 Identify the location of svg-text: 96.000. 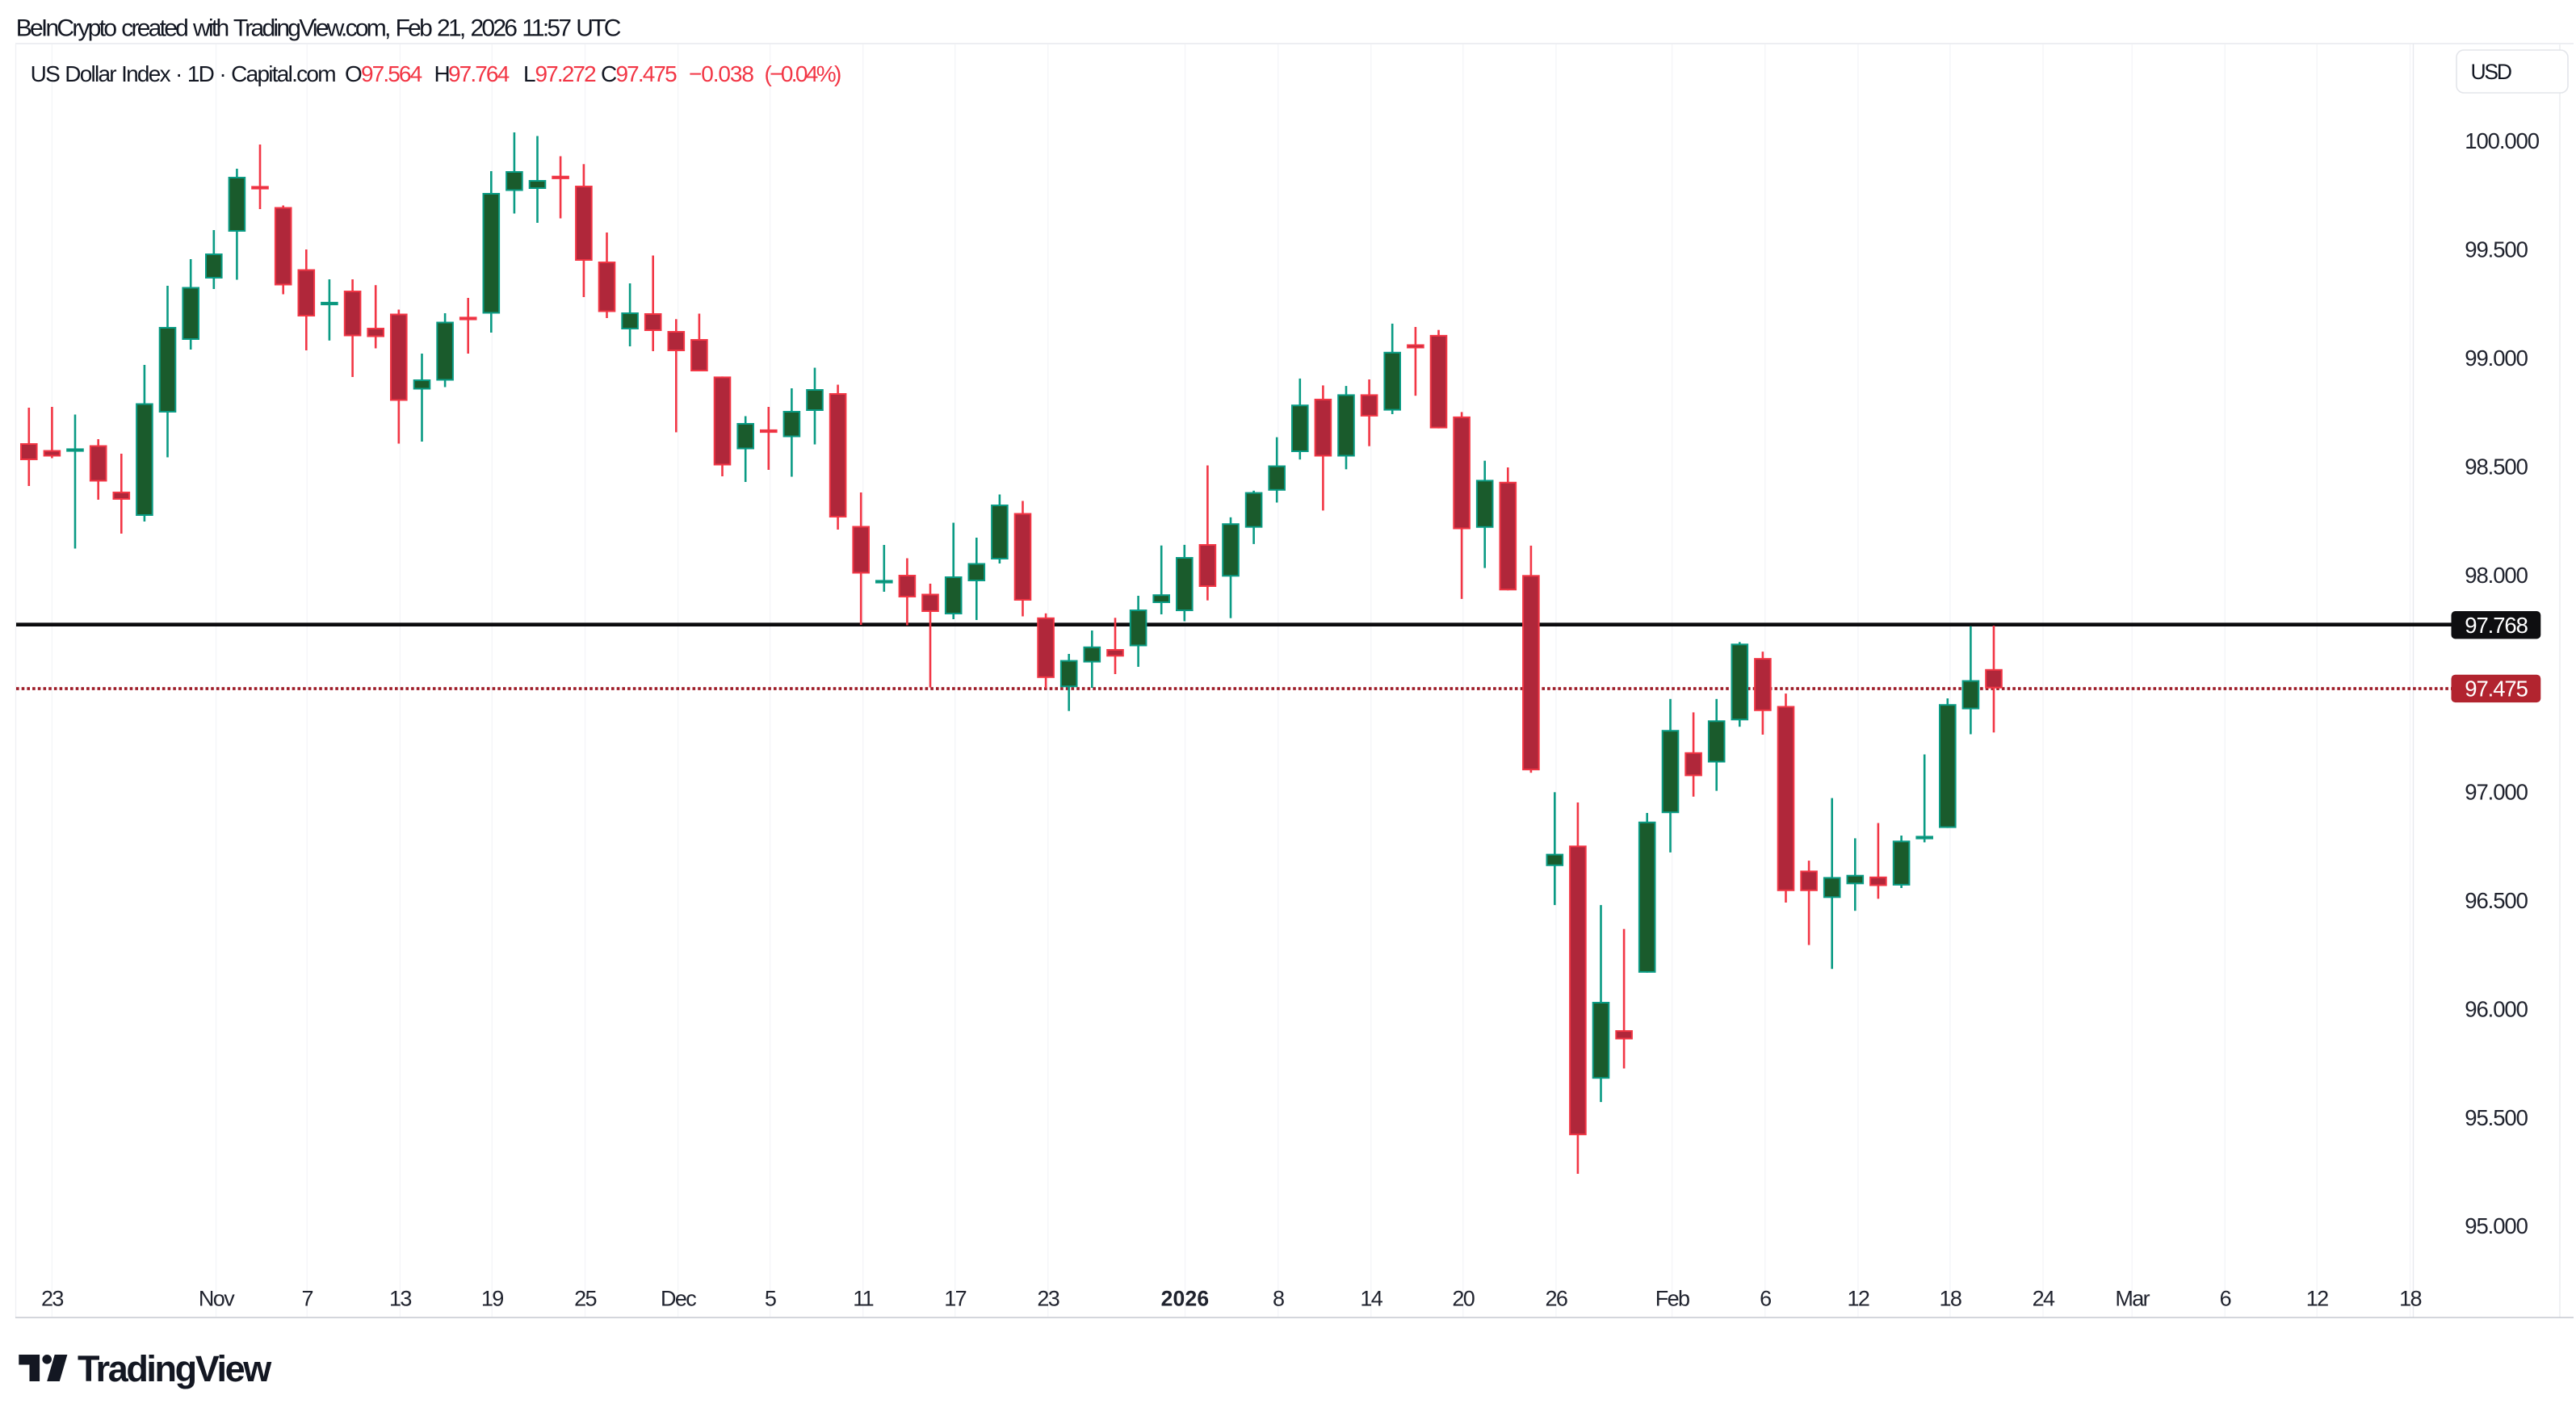
(2496, 1008).